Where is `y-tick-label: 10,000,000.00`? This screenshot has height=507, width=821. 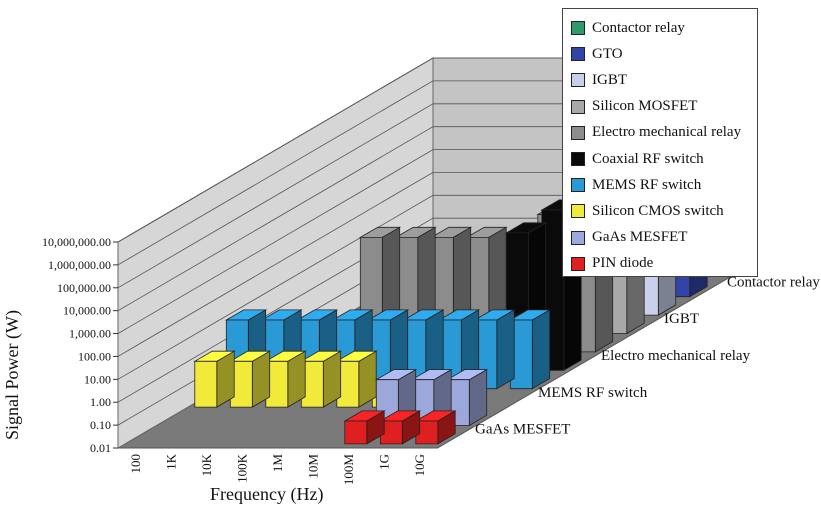 y-tick-label: 10,000,000.00 is located at coordinates (76, 242).